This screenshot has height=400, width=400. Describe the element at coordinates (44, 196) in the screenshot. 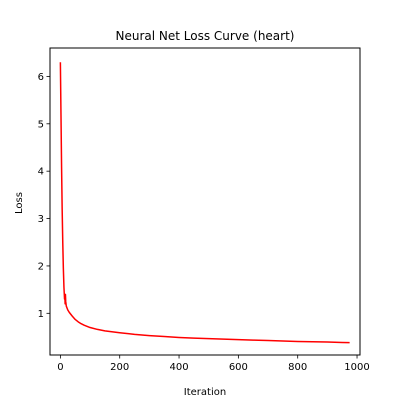

I see `y-axis-ticks: 1 2 3 4 5 6` at that location.